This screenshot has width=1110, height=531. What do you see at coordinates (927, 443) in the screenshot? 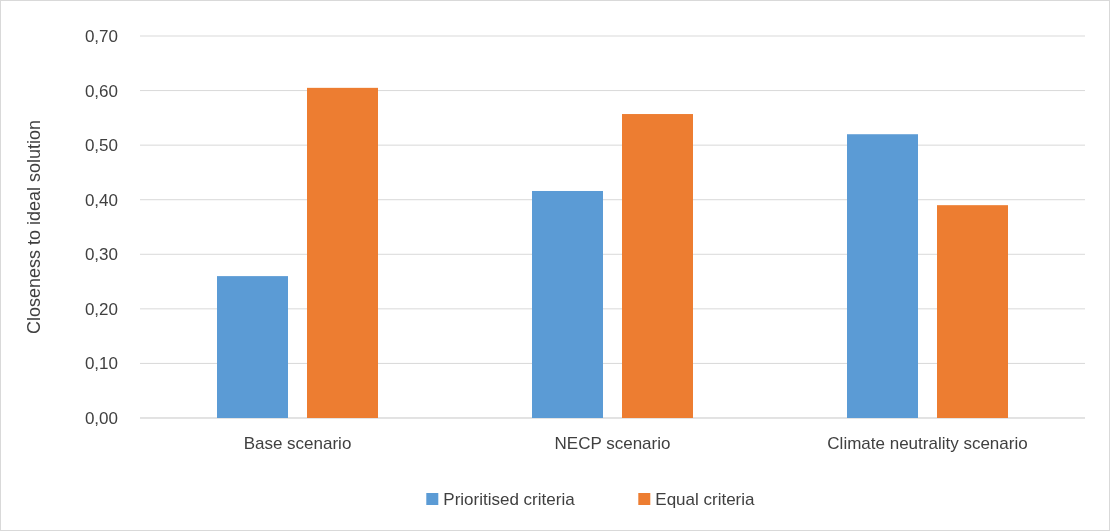
I see `x-tick-label: Climate neutrality scenario` at bounding box center [927, 443].